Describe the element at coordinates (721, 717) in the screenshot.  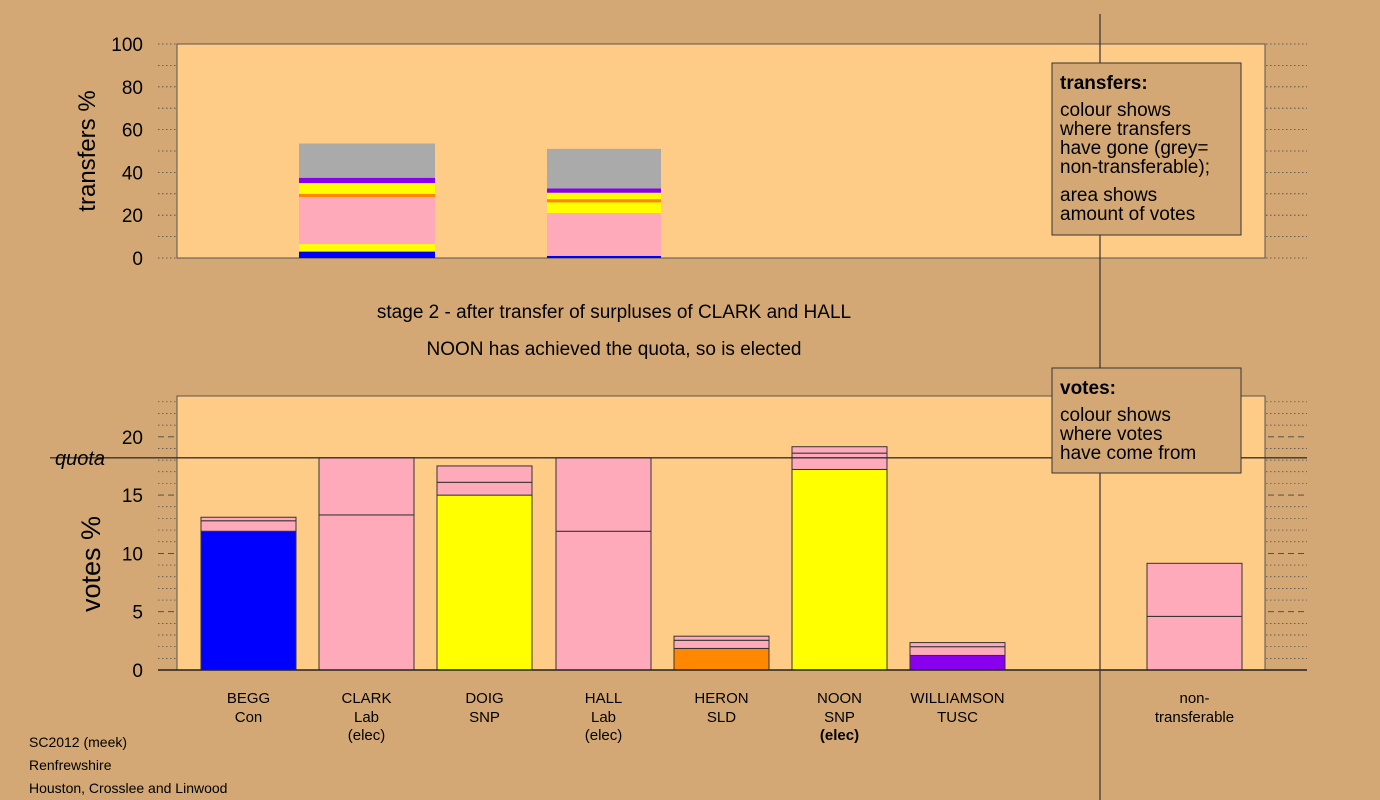
I see `candidate-party-label: SLD` at that location.